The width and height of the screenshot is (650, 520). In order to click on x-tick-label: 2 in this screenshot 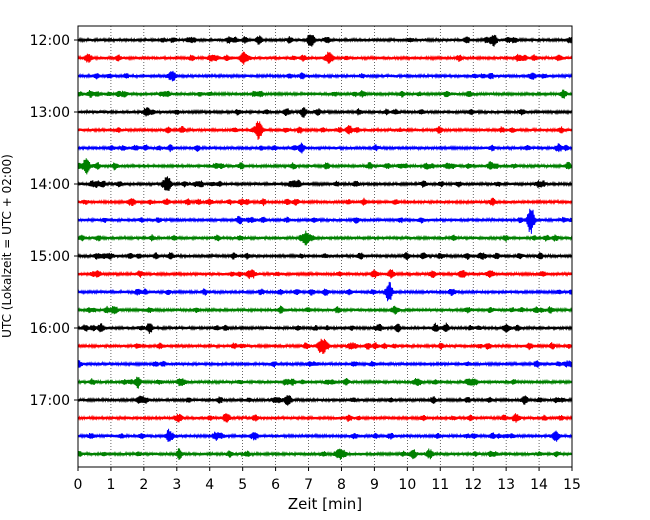, I will do `click(143, 485)`.